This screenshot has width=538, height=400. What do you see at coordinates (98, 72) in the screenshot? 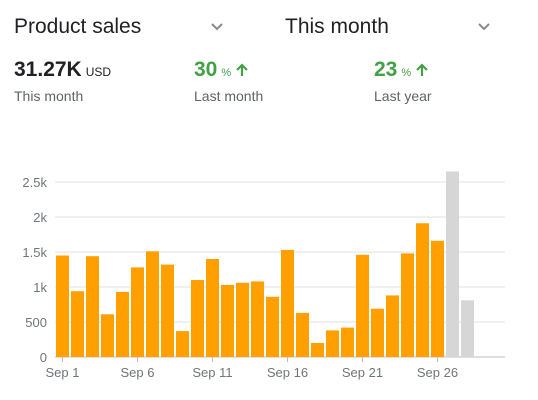
I see `stat-current-unit: USD` at bounding box center [98, 72].